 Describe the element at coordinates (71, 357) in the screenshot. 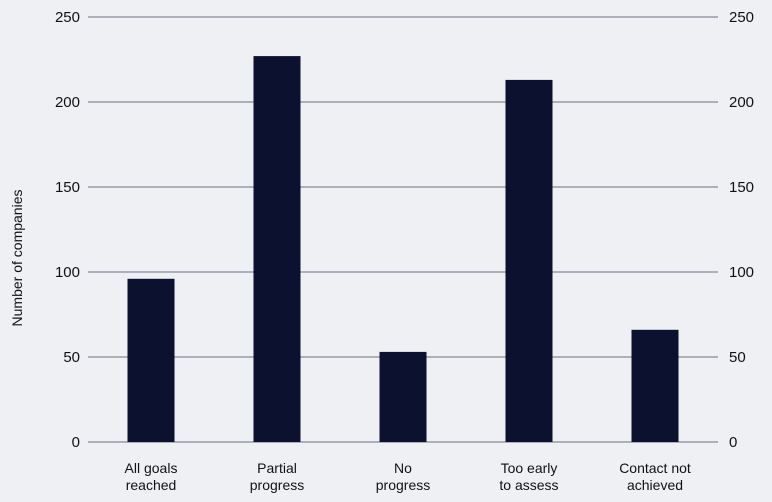

I see `y-tick-label-left: 50` at that location.